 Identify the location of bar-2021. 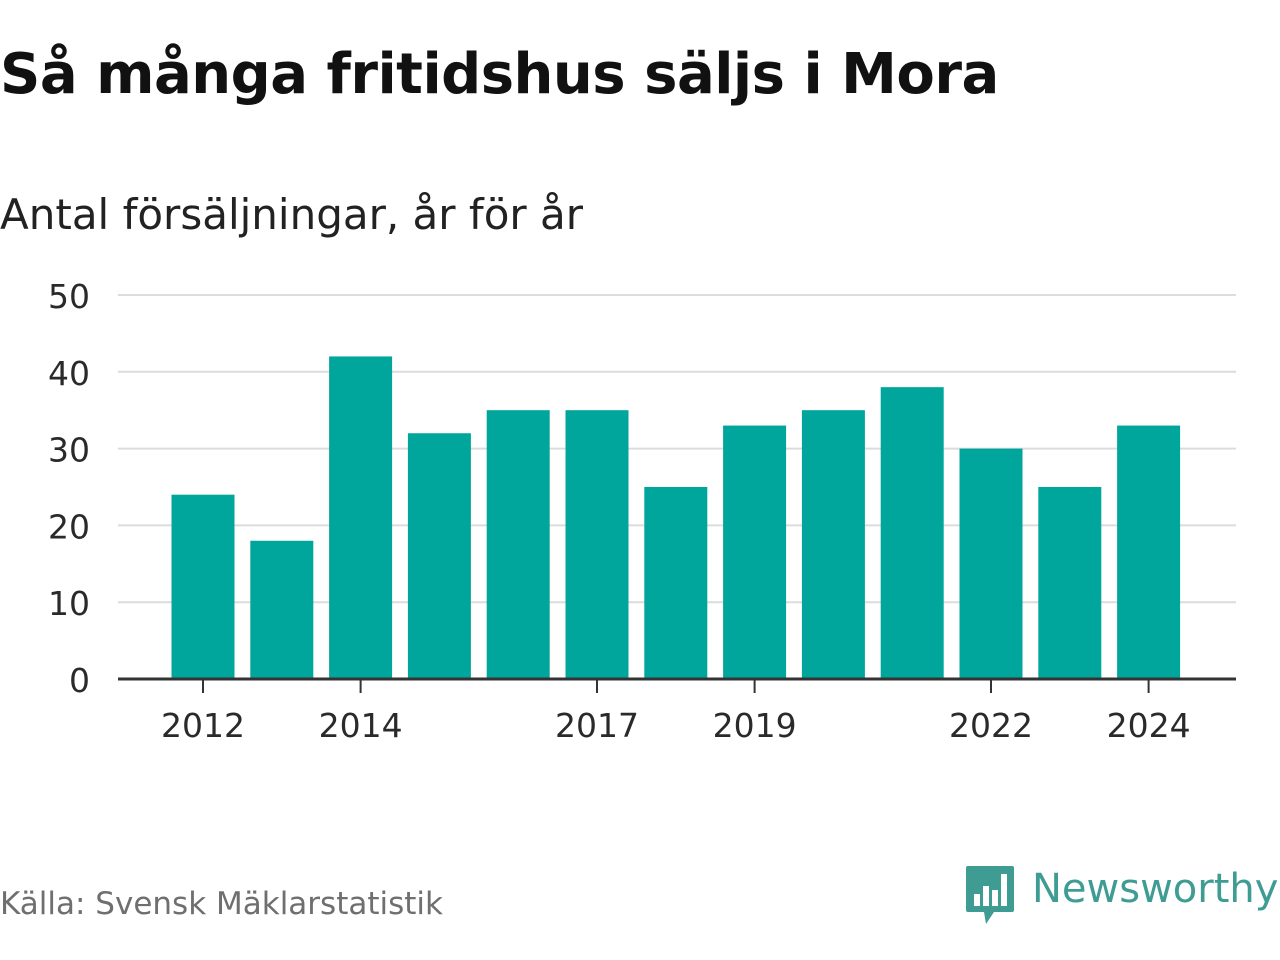
(912, 533).